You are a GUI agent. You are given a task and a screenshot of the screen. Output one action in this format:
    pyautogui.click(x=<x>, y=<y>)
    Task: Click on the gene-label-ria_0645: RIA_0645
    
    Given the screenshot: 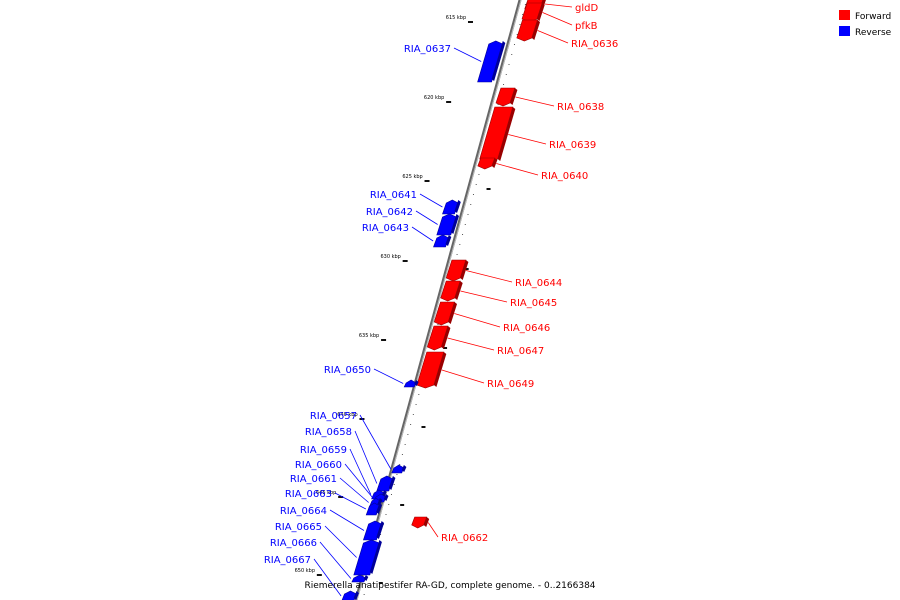 What is the action you would take?
    pyautogui.click(x=533, y=303)
    